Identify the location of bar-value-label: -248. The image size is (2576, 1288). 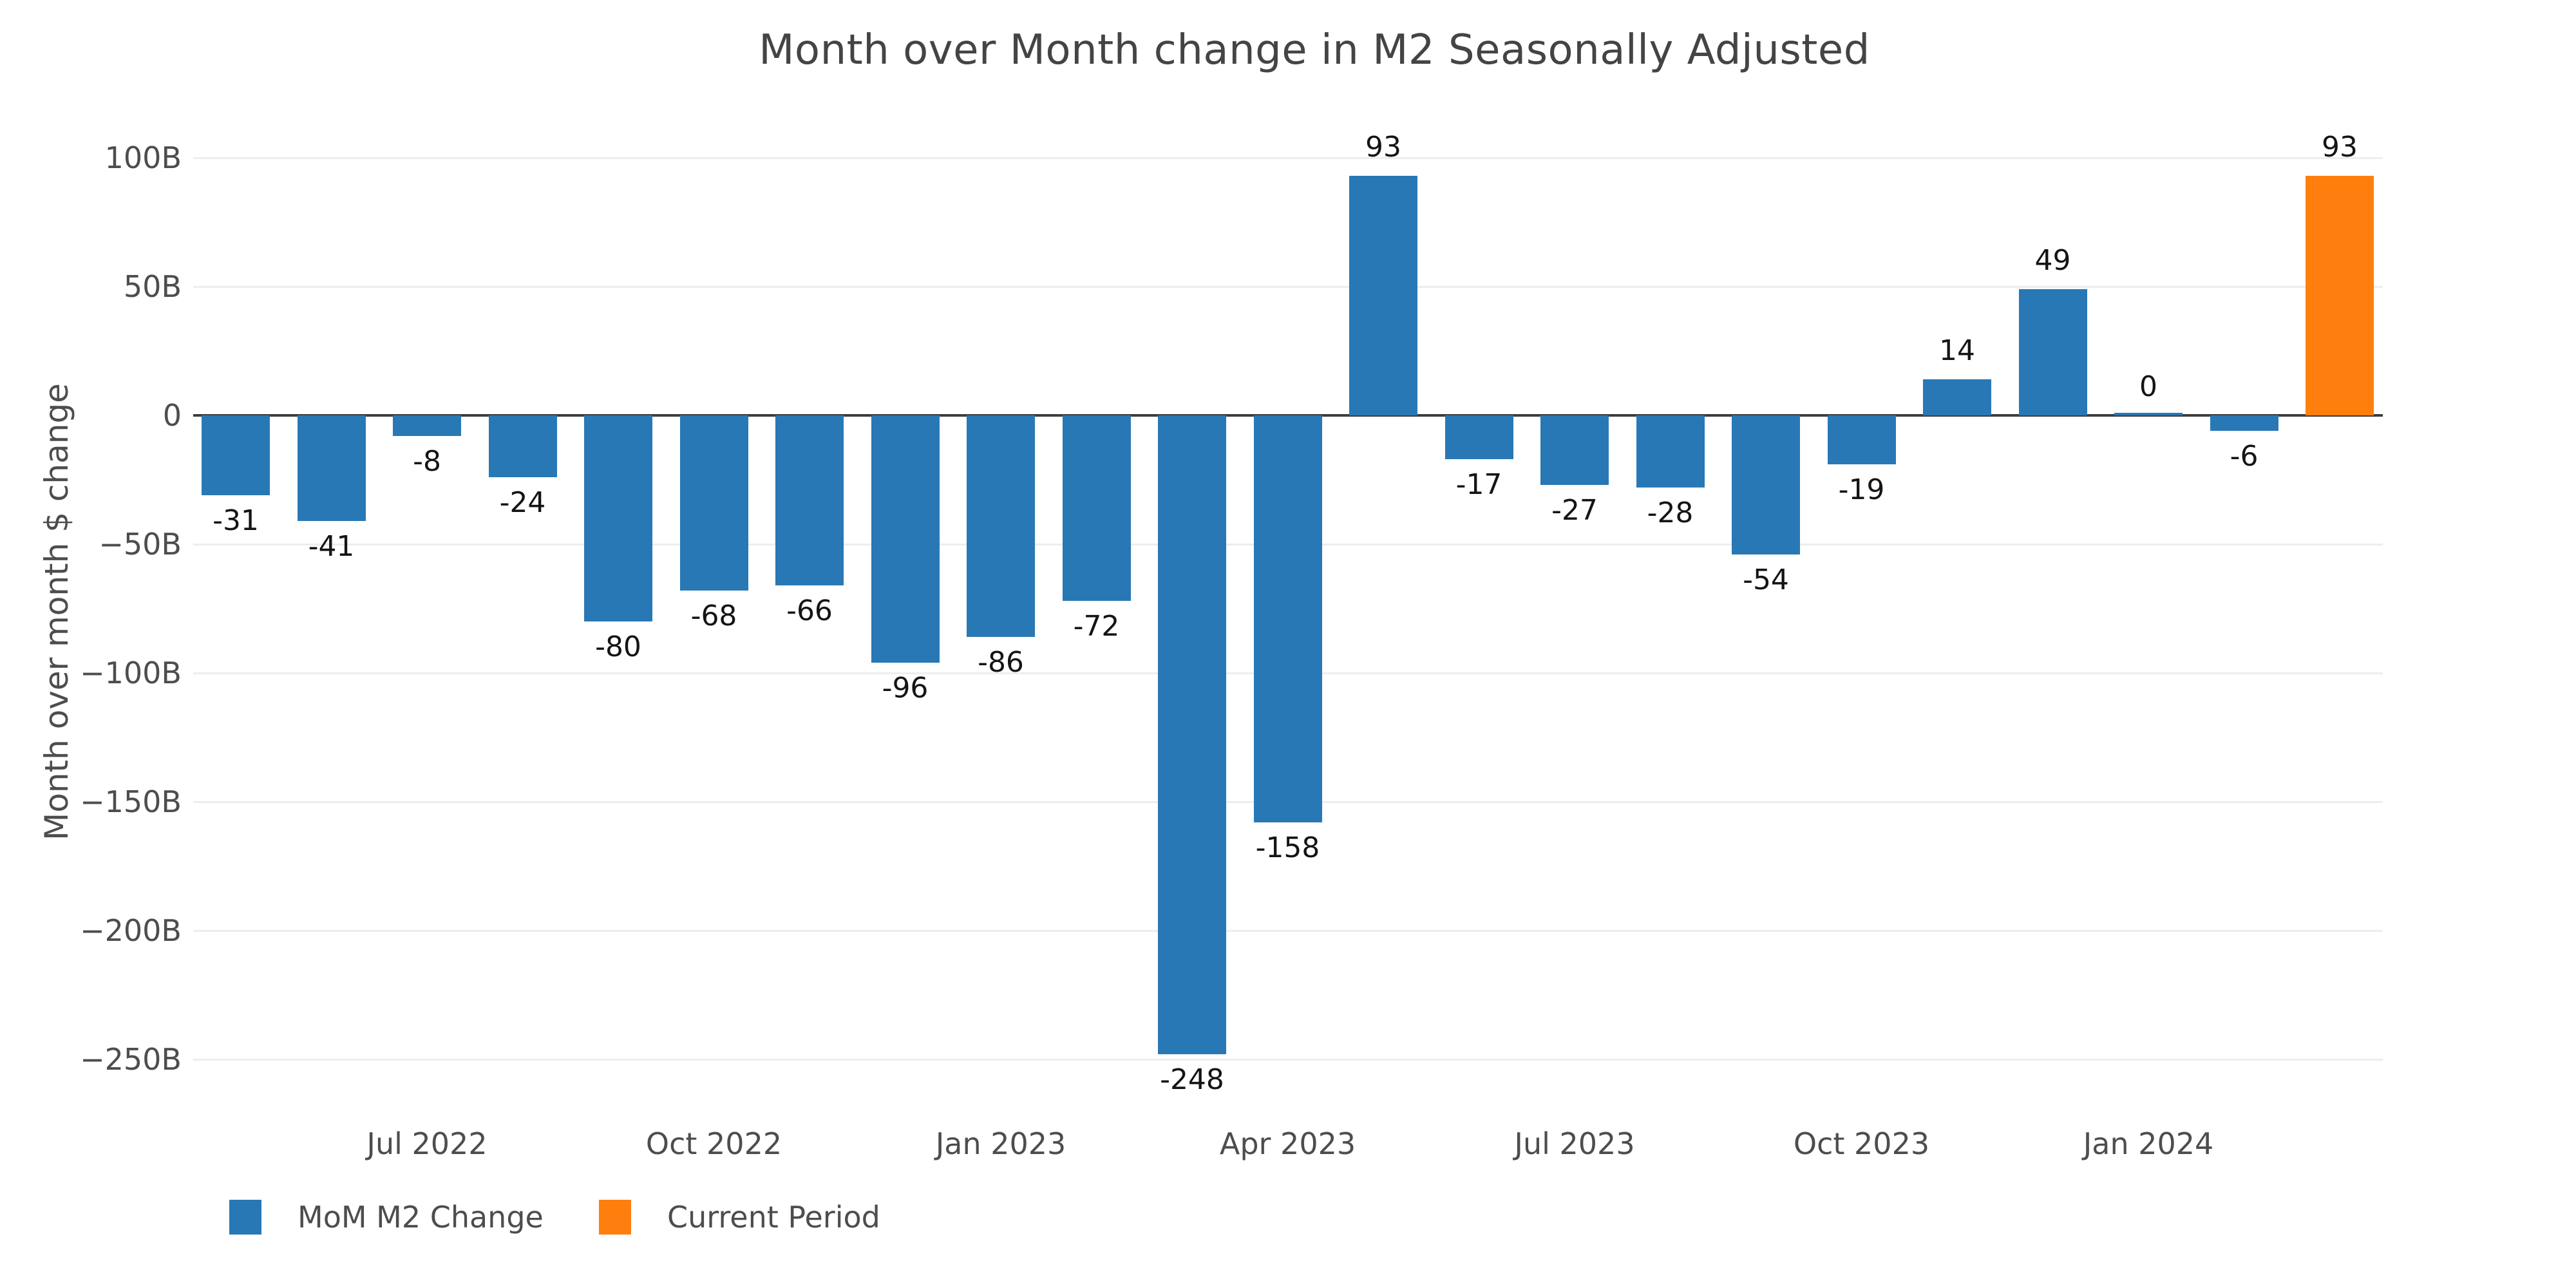
(1192, 1079).